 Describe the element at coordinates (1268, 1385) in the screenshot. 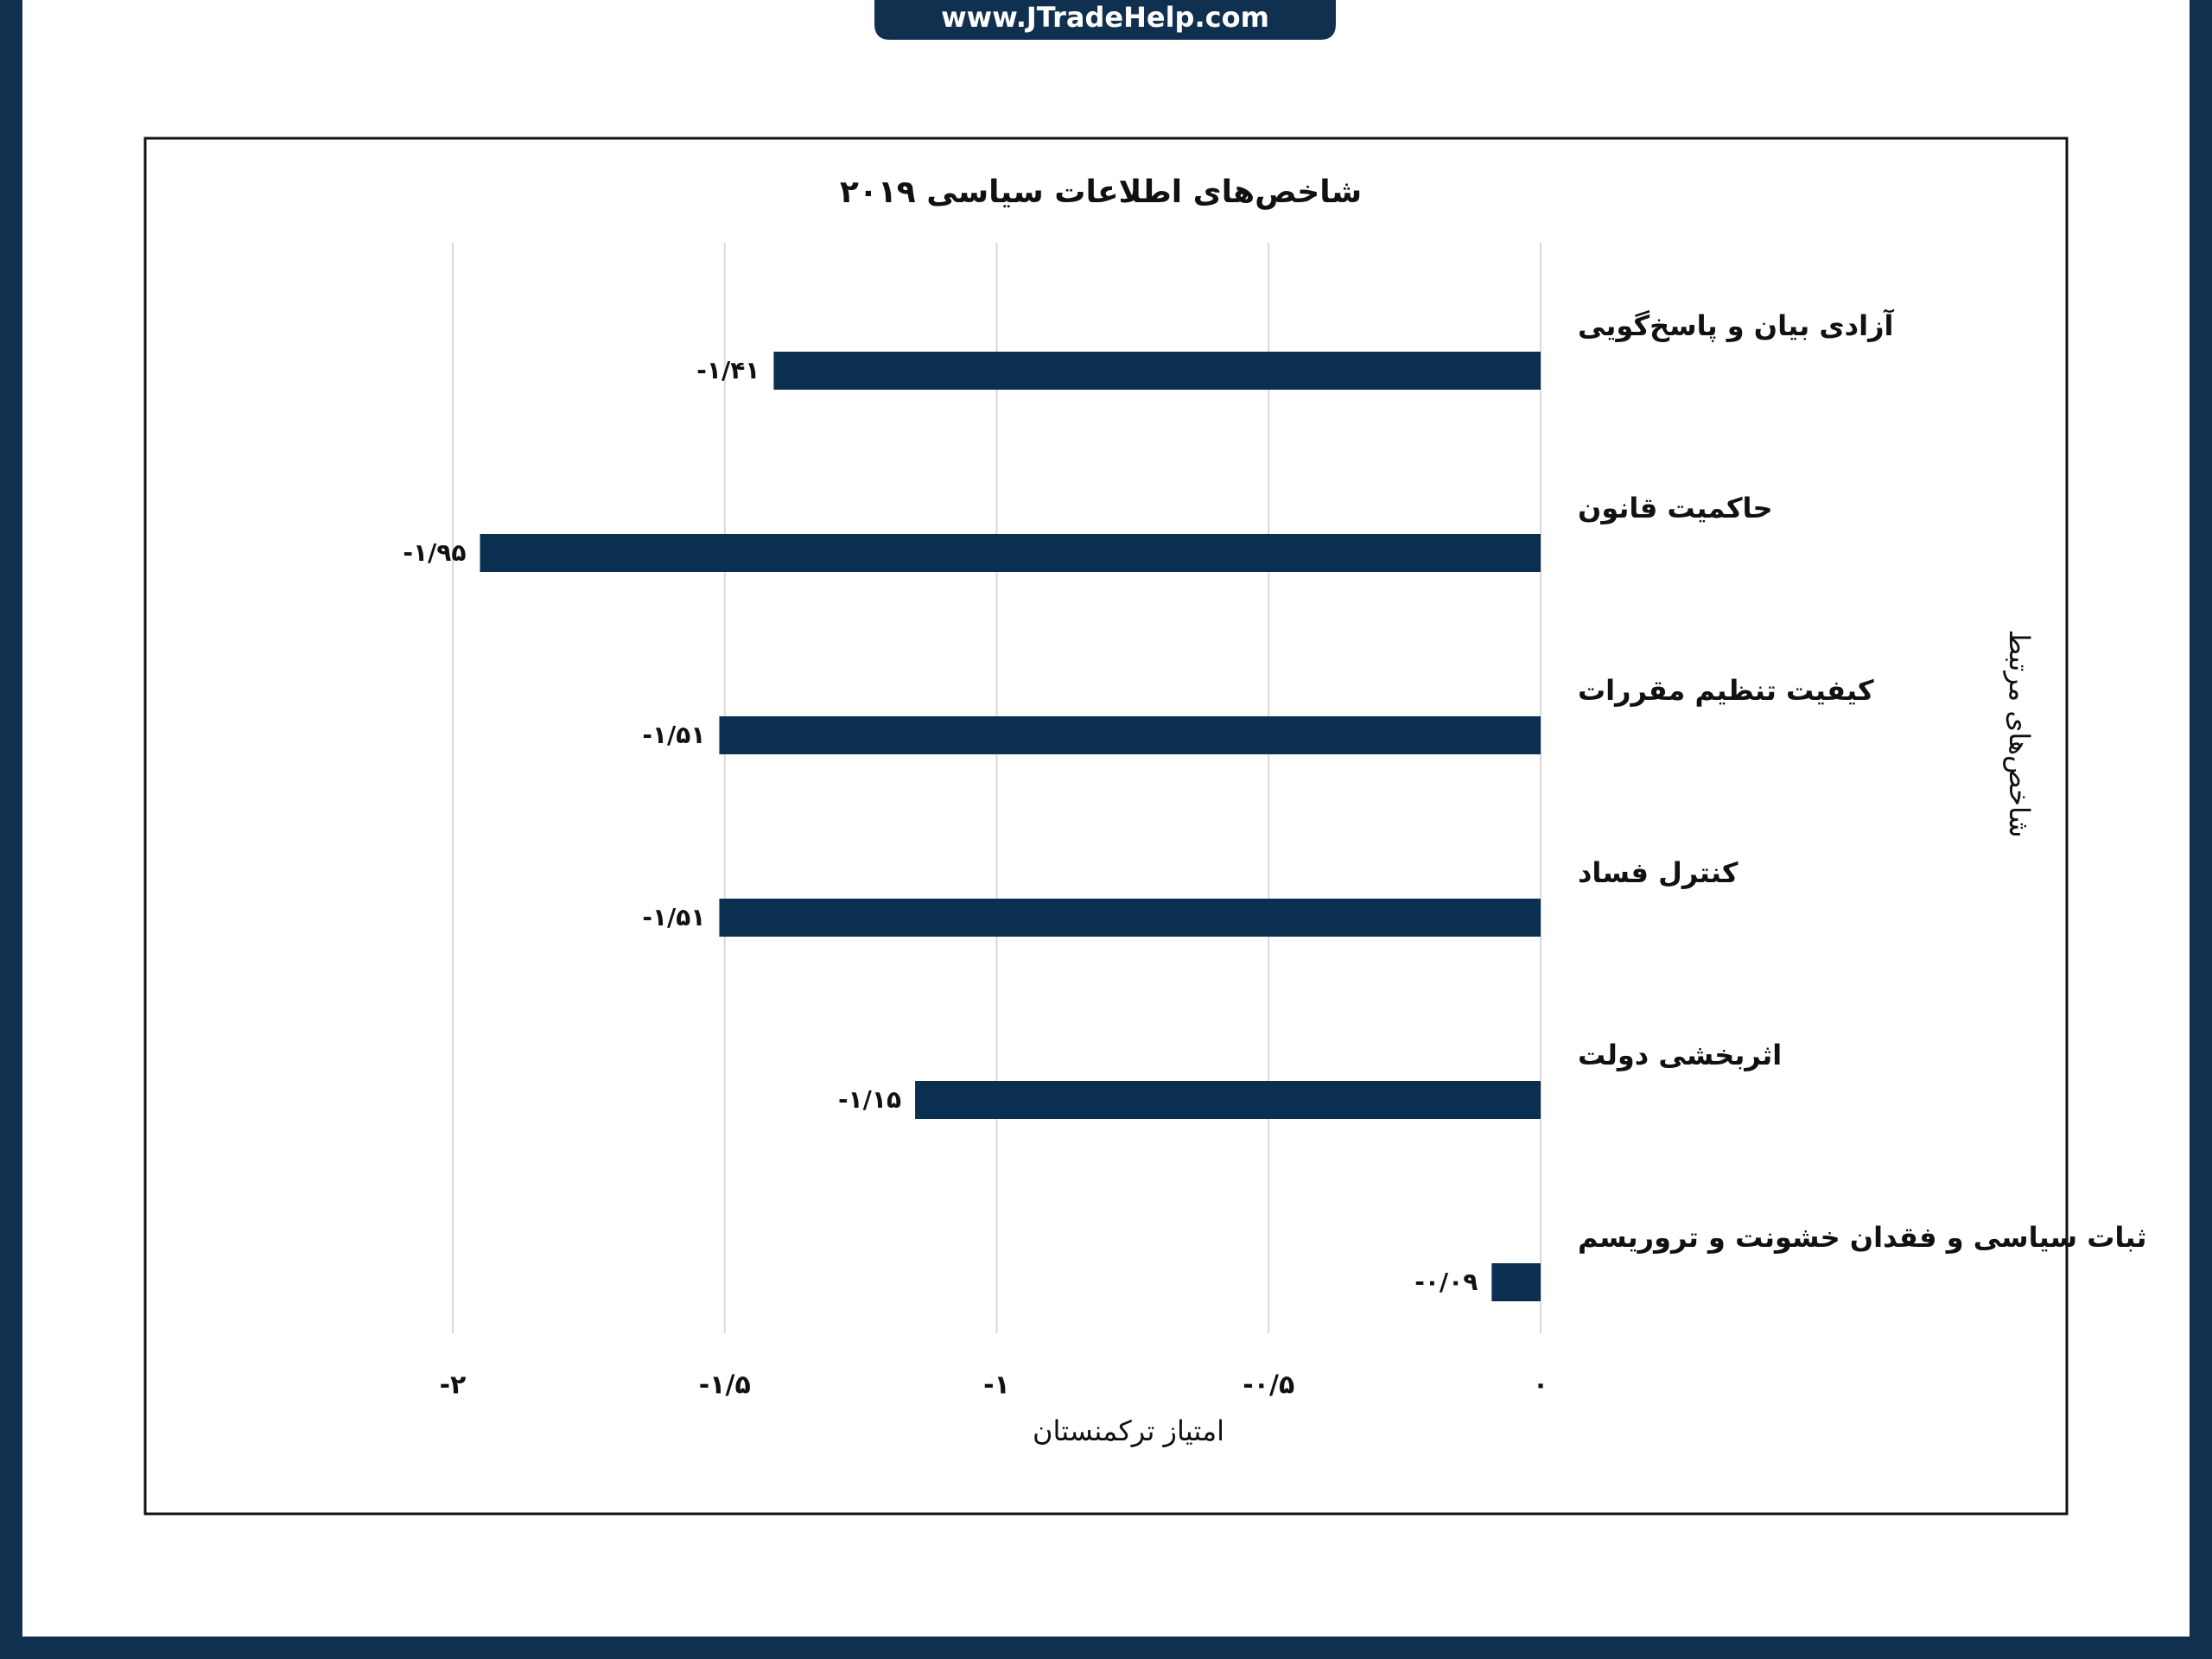

I see `x-tick-label: -۰/۵` at that location.